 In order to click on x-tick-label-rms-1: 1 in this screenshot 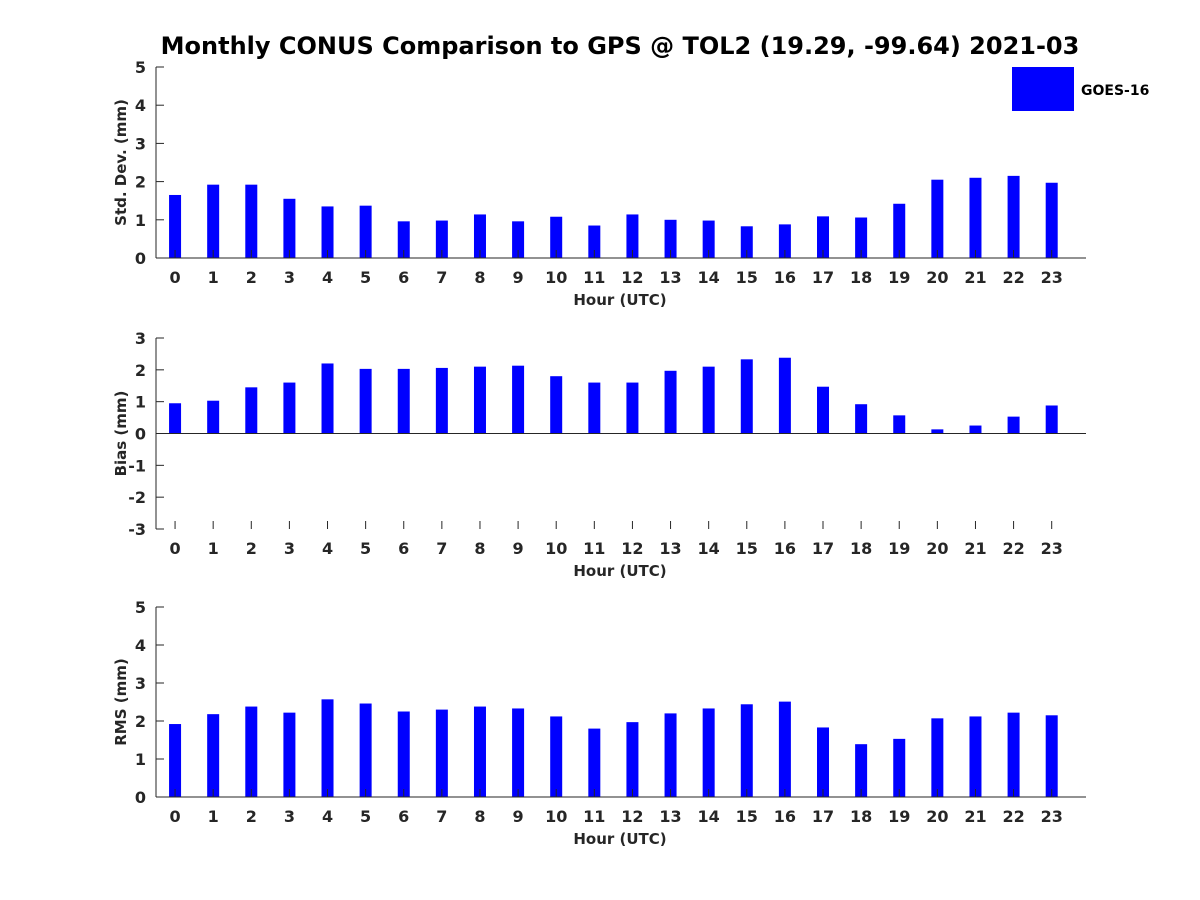, I will do `click(213, 816)`.